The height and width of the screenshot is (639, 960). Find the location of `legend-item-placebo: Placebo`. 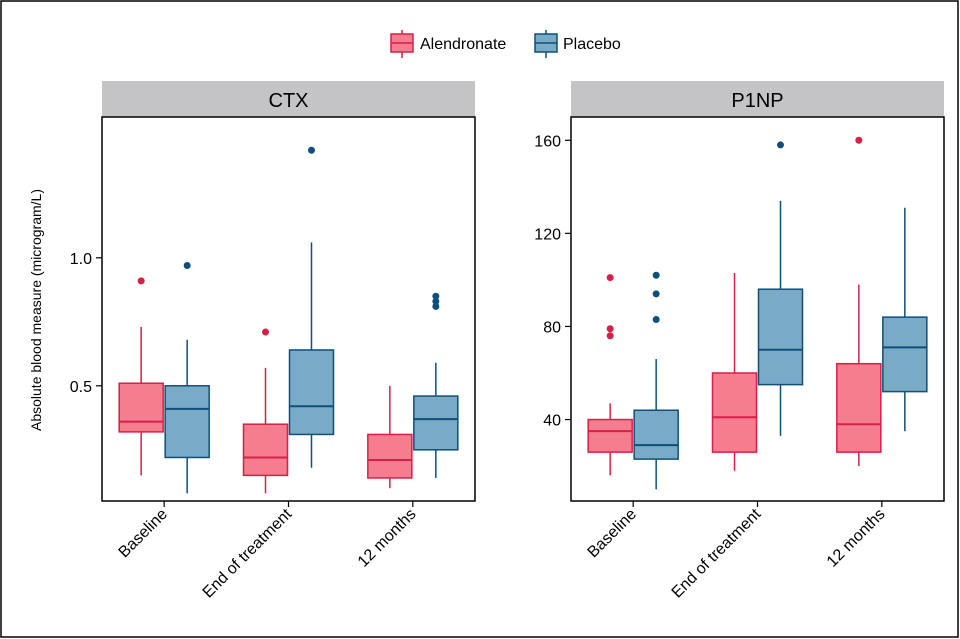

legend-item-placebo: Placebo is located at coordinates (577, 44).